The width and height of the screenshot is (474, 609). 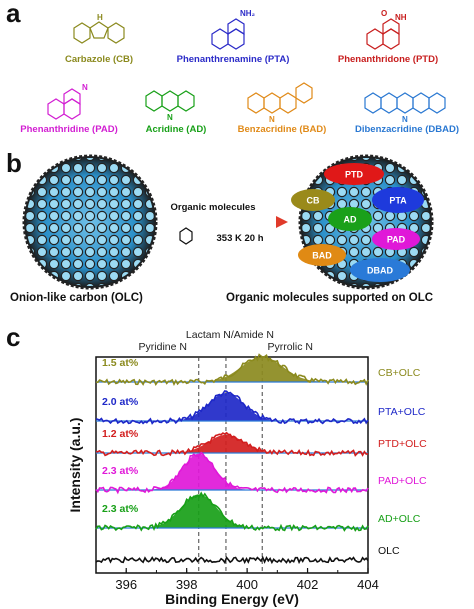 I want to click on series-label-0: CB+OLC, so click(x=399, y=373).